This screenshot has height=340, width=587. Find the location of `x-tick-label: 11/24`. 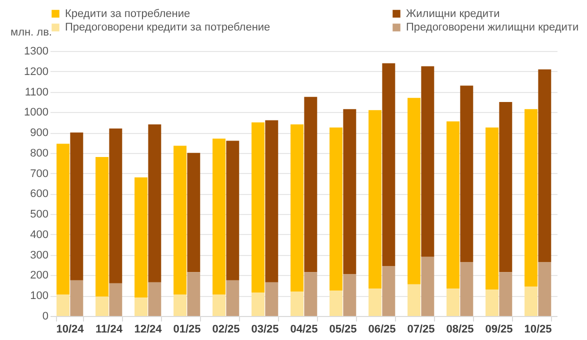

x-tick-label: 11/24 is located at coordinates (110, 330).